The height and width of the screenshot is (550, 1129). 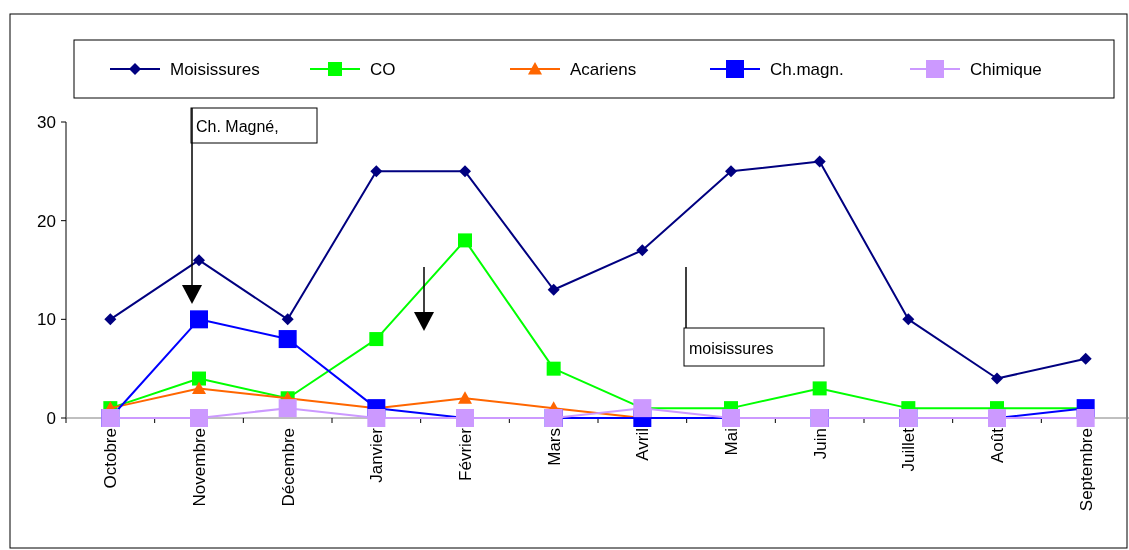 I want to click on x-tick-label: Juillet, so click(x=909, y=449).